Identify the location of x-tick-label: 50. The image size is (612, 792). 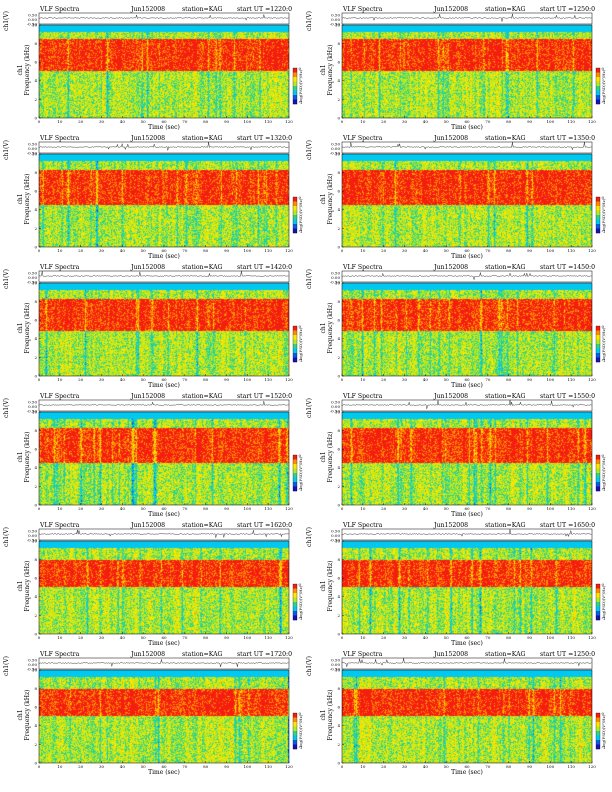
(447, 637).